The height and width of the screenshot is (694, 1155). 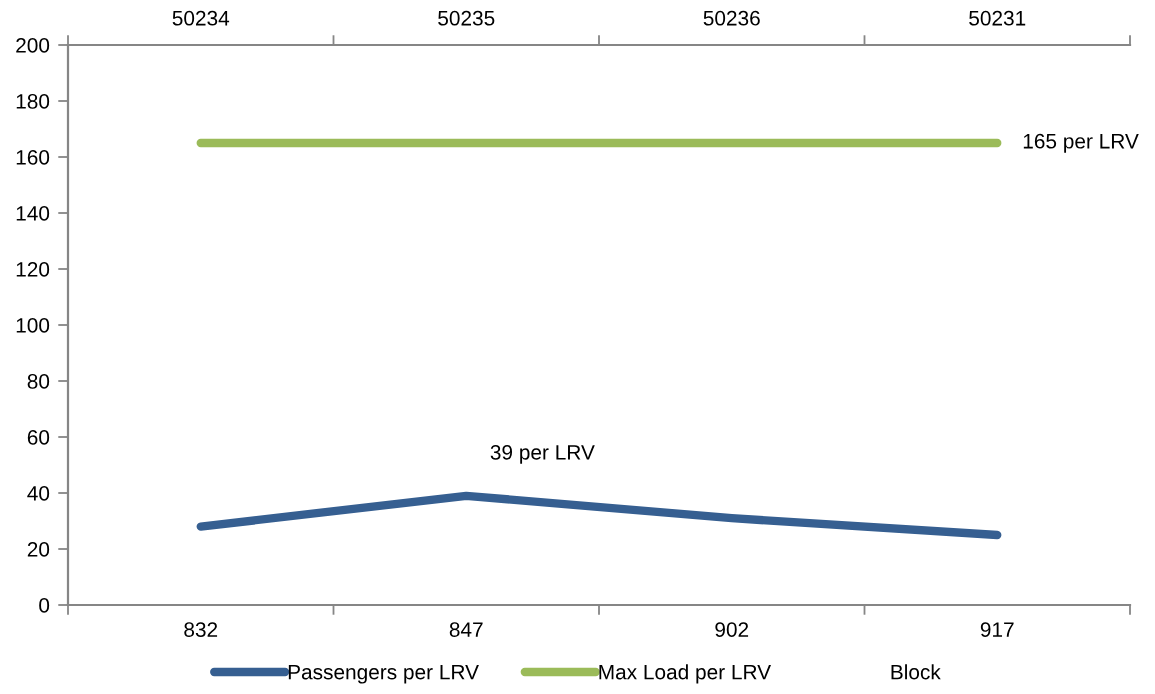 I want to click on y-tick-label: 60, so click(x=38, y=437).